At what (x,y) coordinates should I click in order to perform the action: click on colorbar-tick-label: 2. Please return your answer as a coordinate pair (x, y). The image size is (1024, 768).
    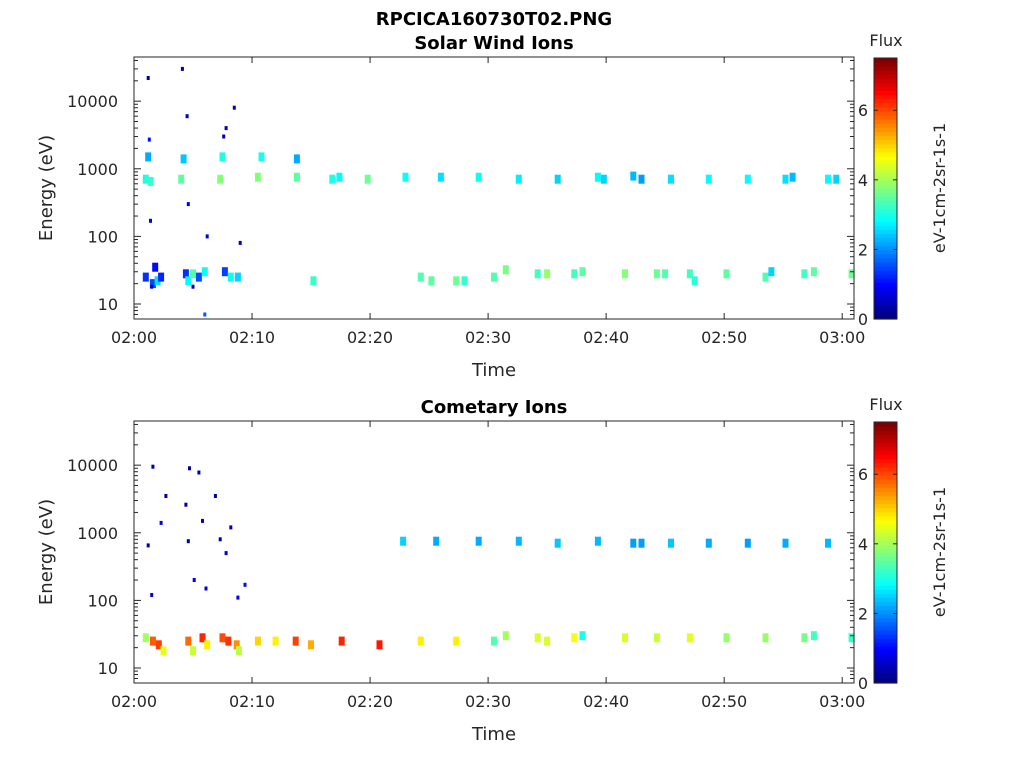
    Looking at the image, I should click on (863, 613).